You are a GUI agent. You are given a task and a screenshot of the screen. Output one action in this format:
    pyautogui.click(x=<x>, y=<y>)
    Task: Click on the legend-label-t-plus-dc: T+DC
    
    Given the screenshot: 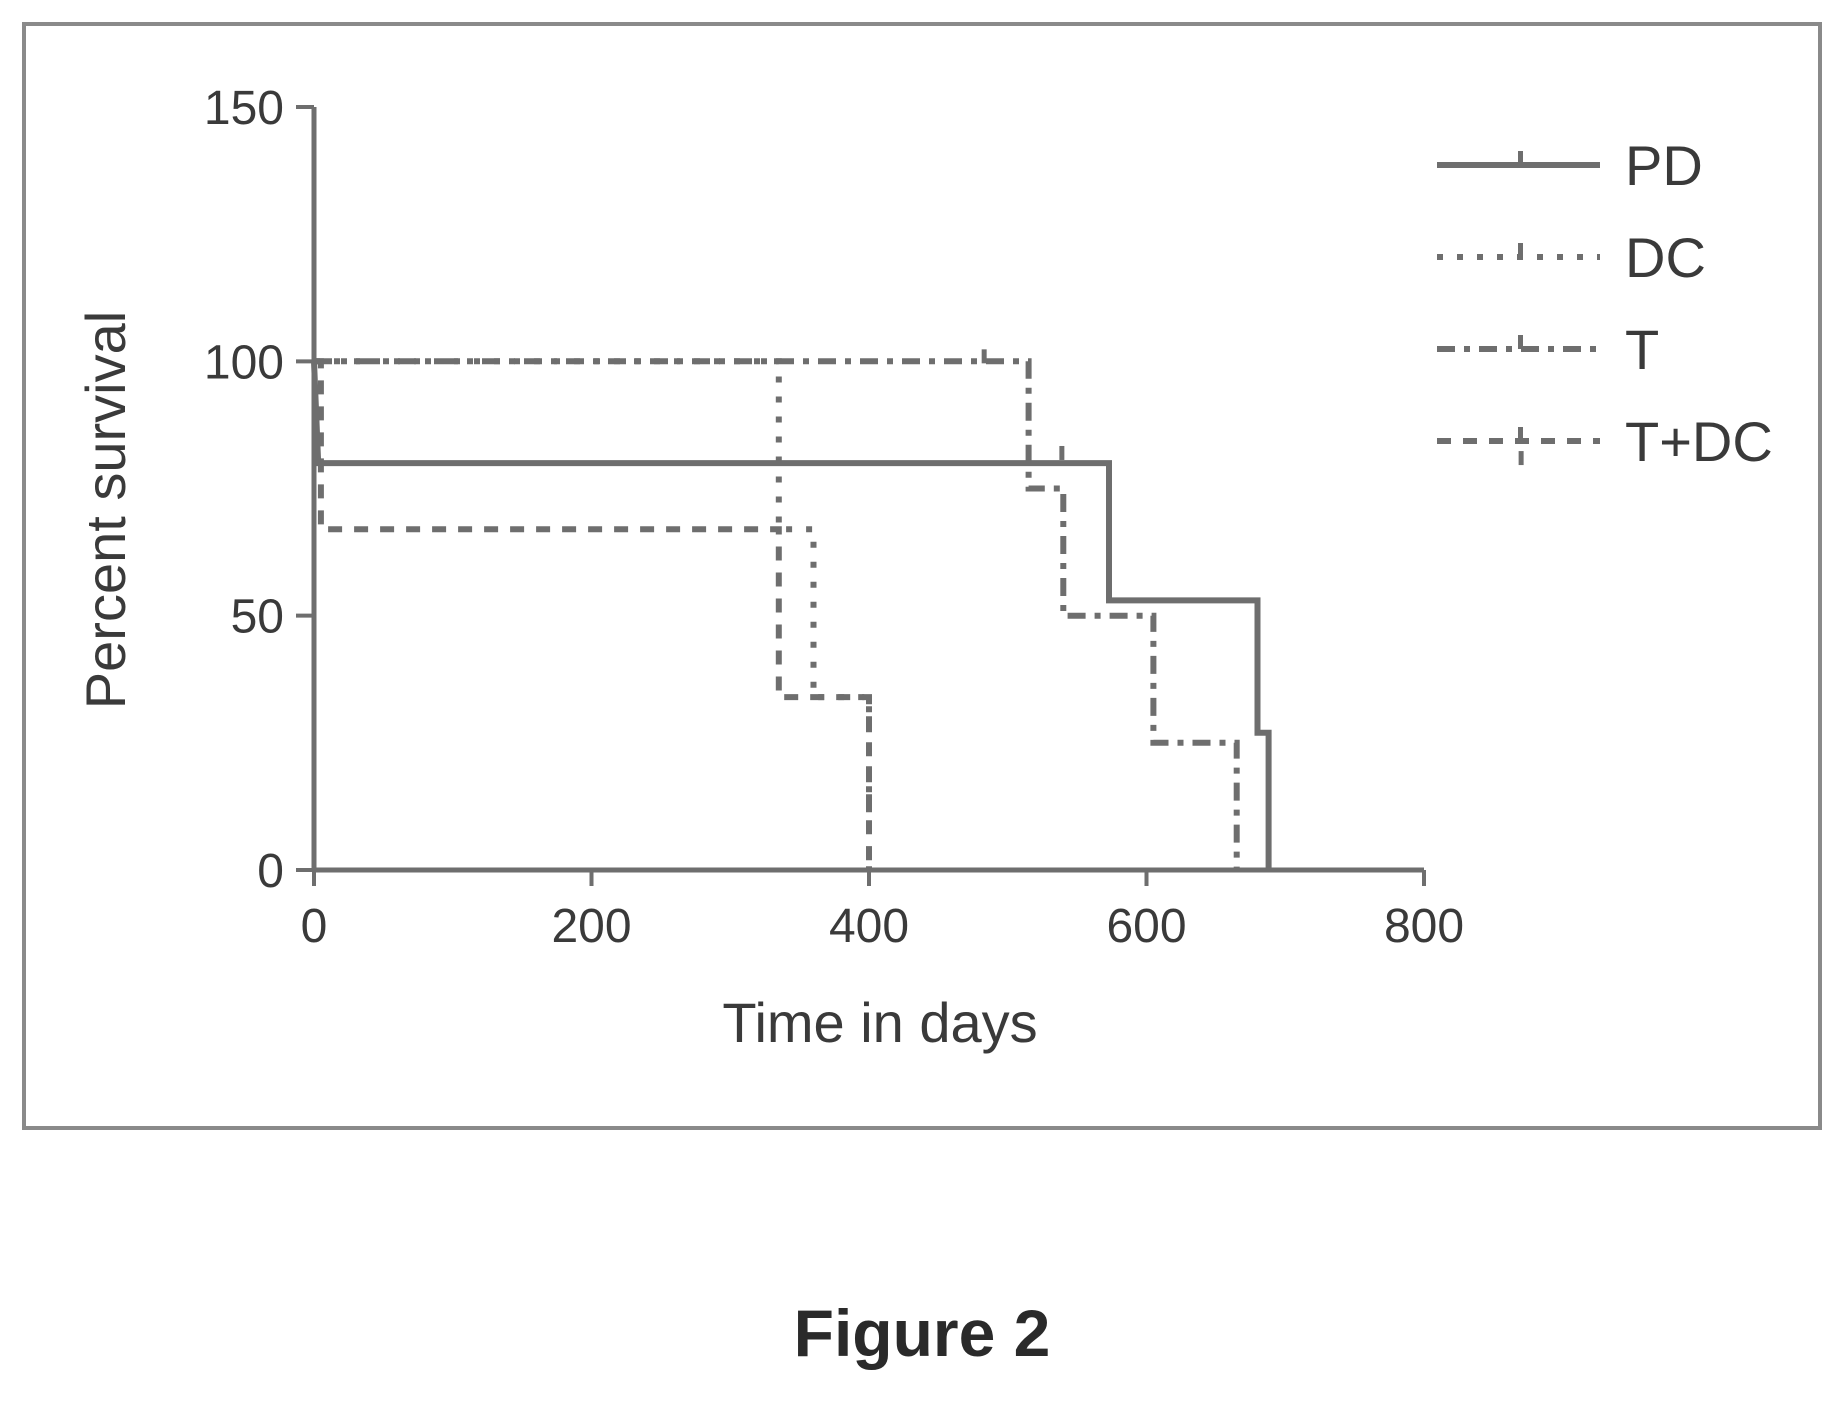 What is the action you would take?
    pyautogui.click(x=1699, y=441)
    